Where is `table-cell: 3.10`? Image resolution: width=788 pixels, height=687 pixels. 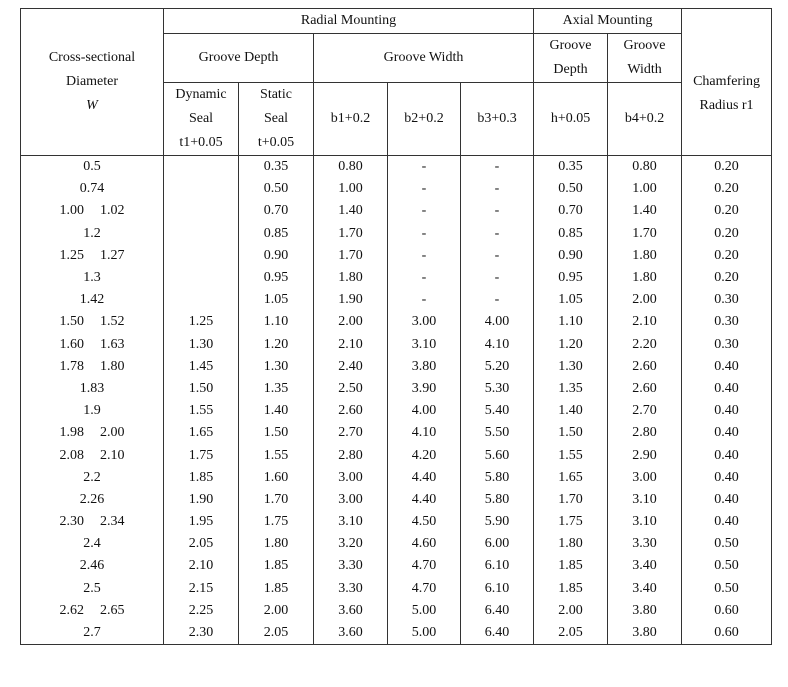
table-cell: 3.10 is located at coordinates (645, 522).